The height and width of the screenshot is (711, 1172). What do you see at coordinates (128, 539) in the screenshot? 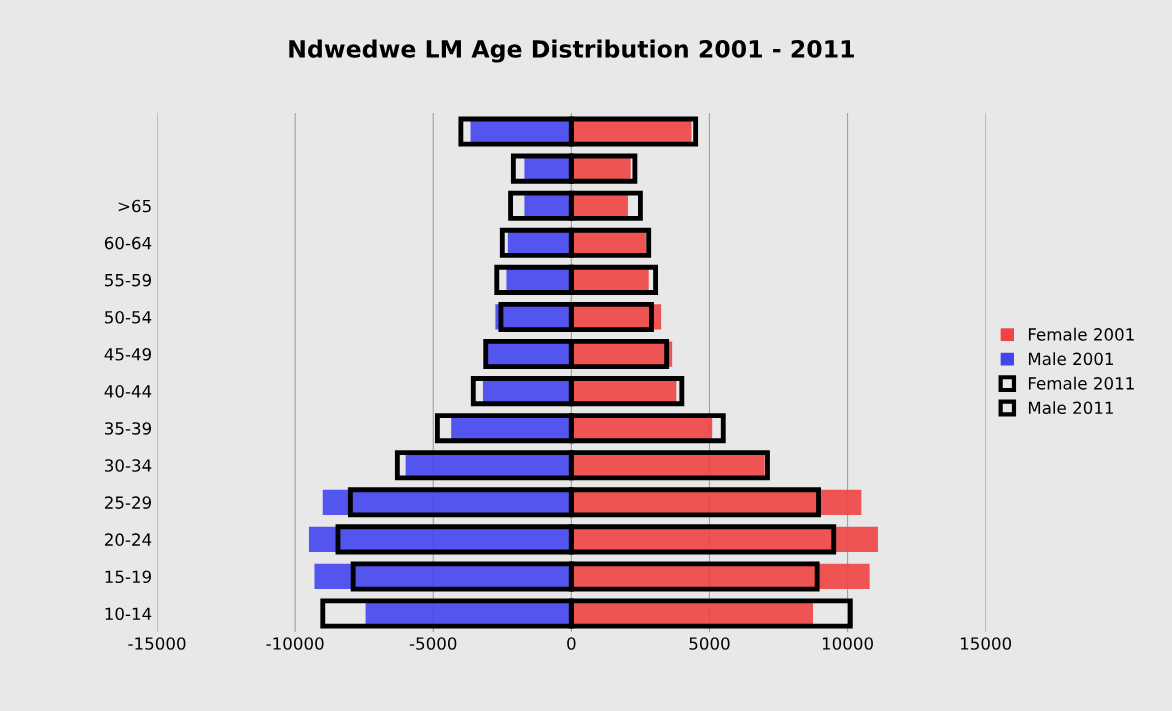
I see `y-tick-label: 20-24` at bounding box center [128, 539].